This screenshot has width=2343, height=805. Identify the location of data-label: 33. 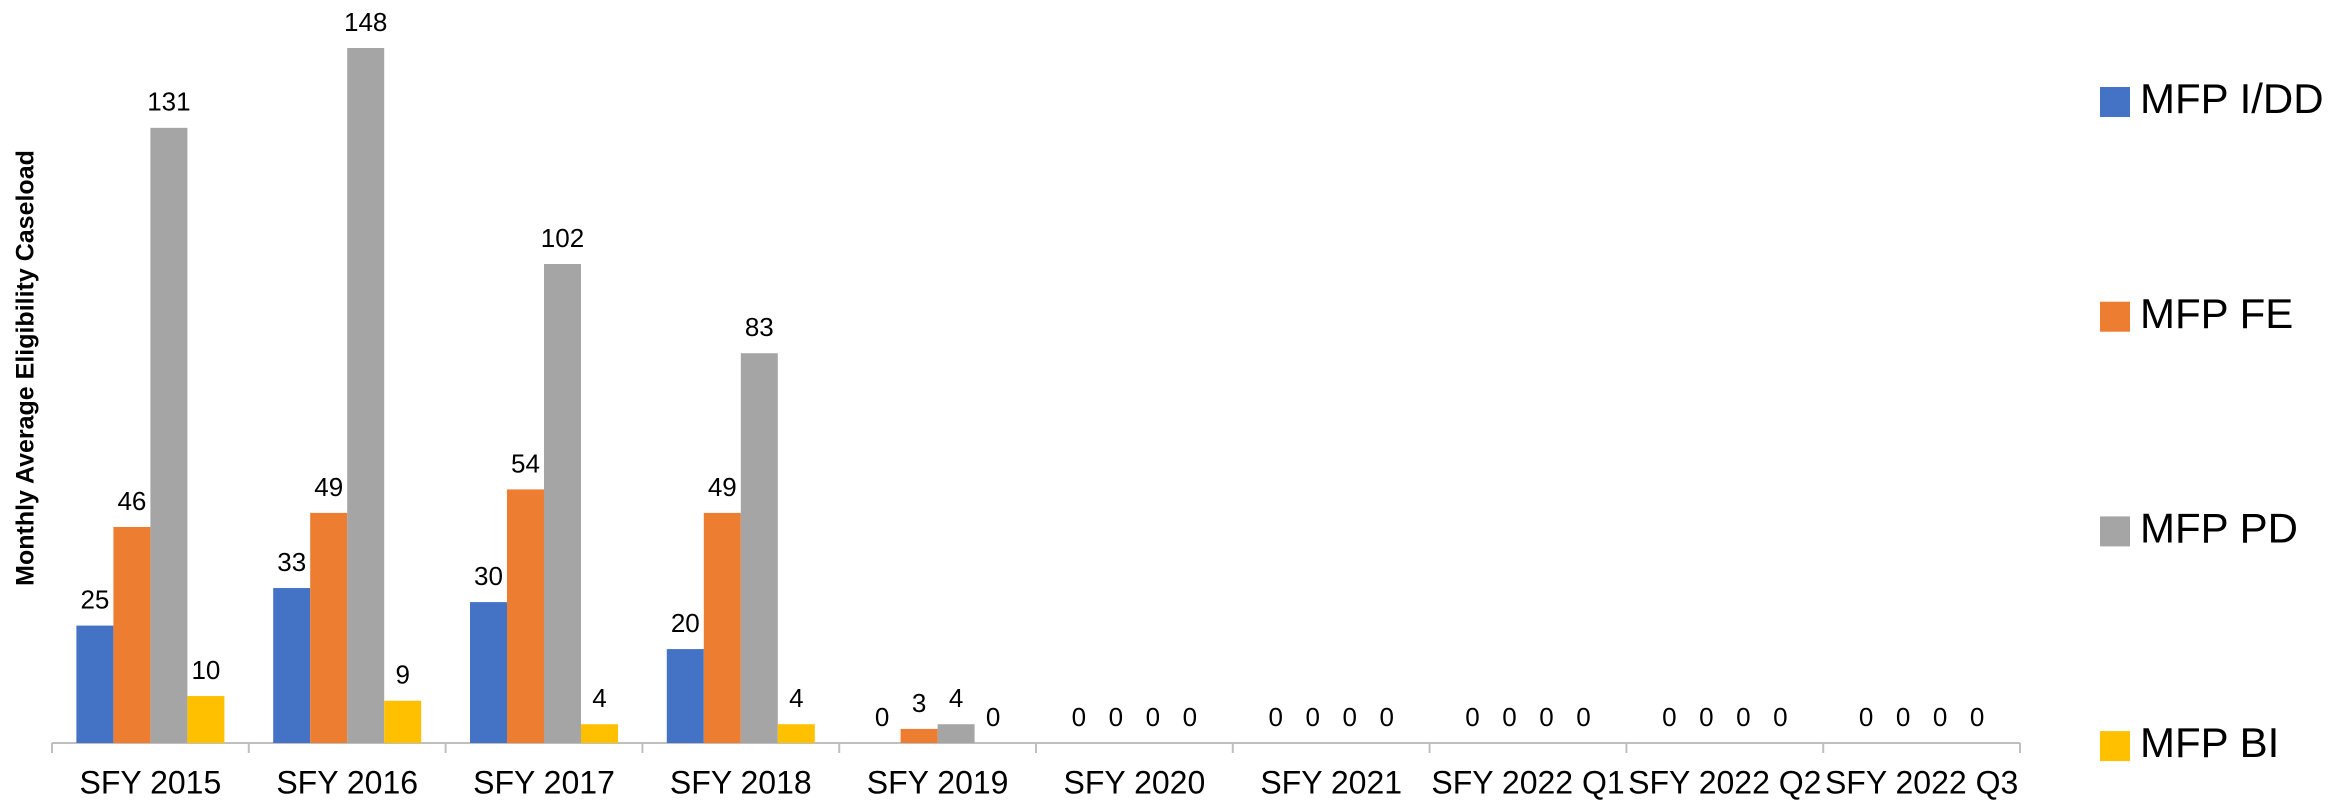
(291, 562).